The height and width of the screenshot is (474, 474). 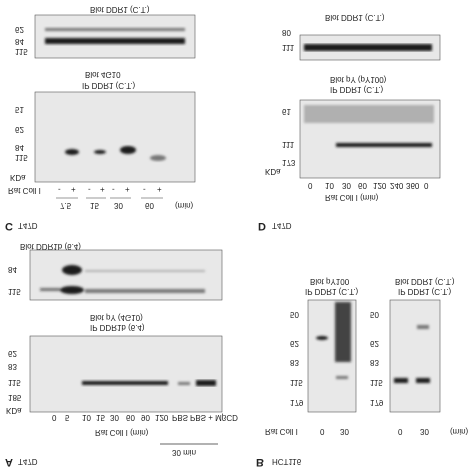 I want to click on marker: 51, so click(x=19, y=109).